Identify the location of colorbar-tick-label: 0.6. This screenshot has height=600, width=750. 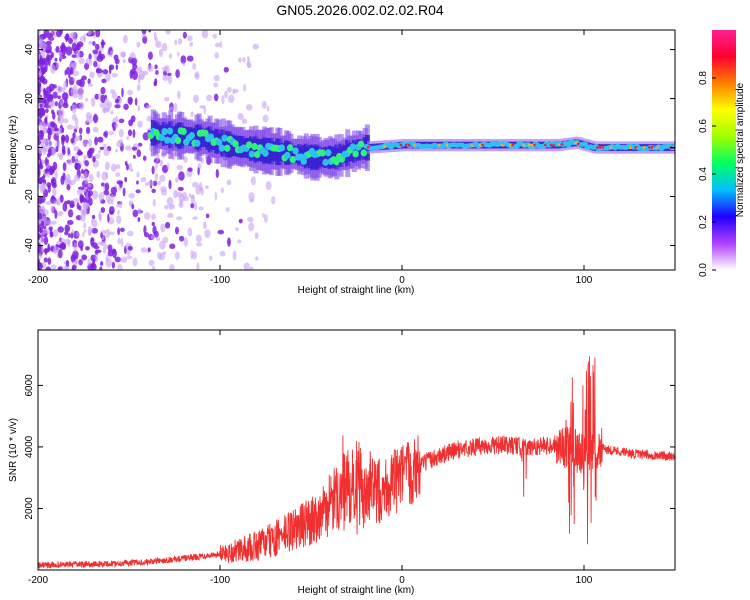
(703, 126).